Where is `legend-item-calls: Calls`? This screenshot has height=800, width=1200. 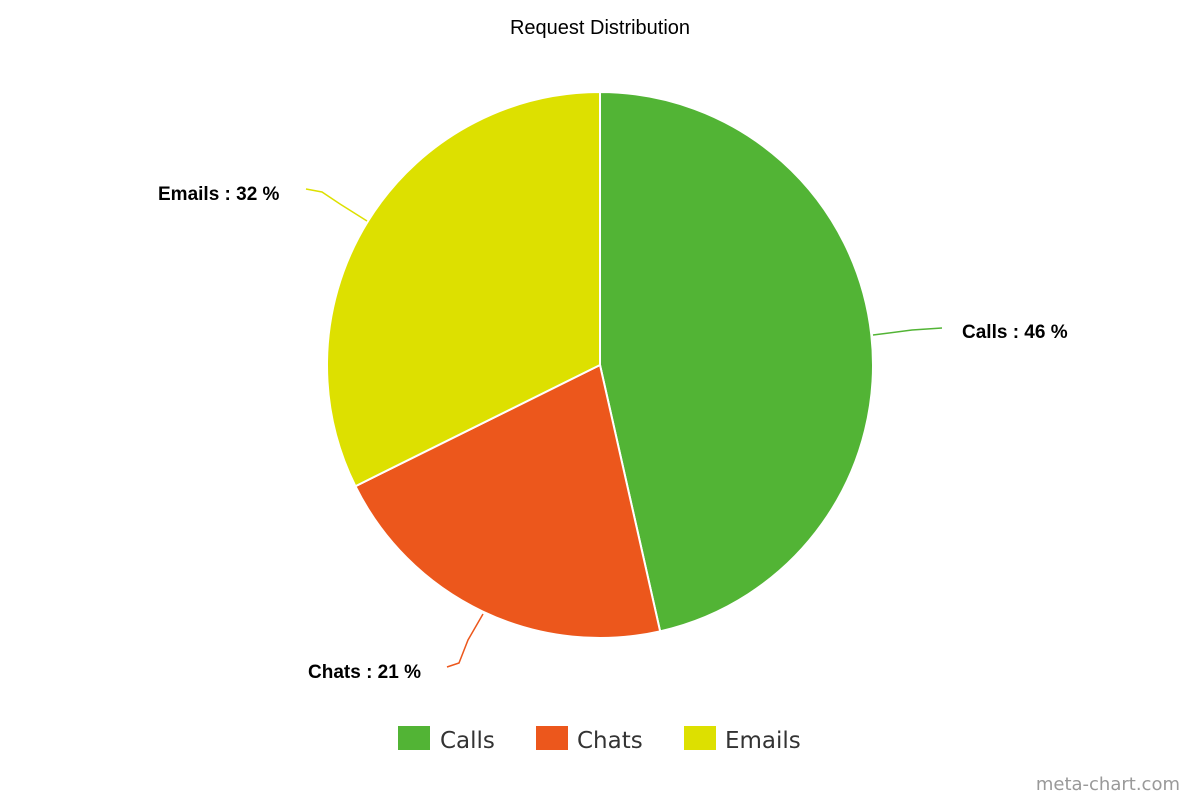
legend-item-calls: Calls is located at coordinates (446, 740).